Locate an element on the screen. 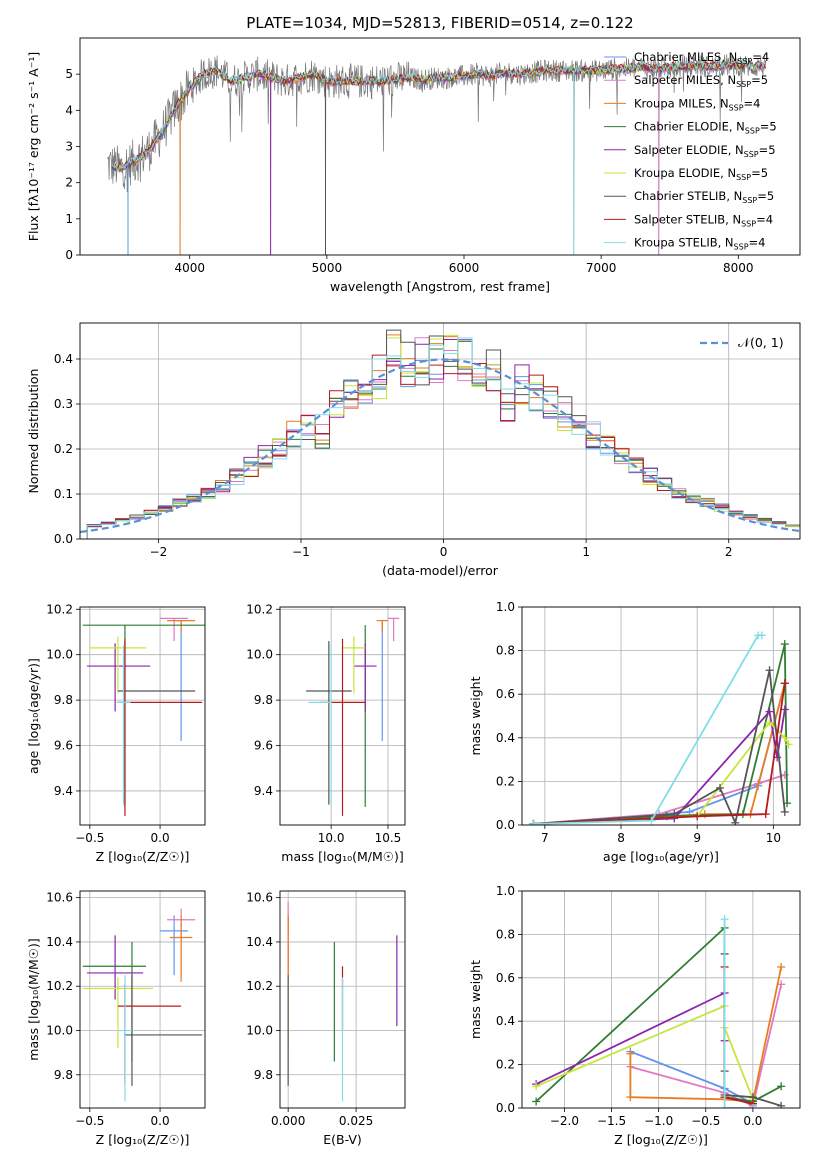  y-tick-label: 0.2 is located at coordinates (63, 449).